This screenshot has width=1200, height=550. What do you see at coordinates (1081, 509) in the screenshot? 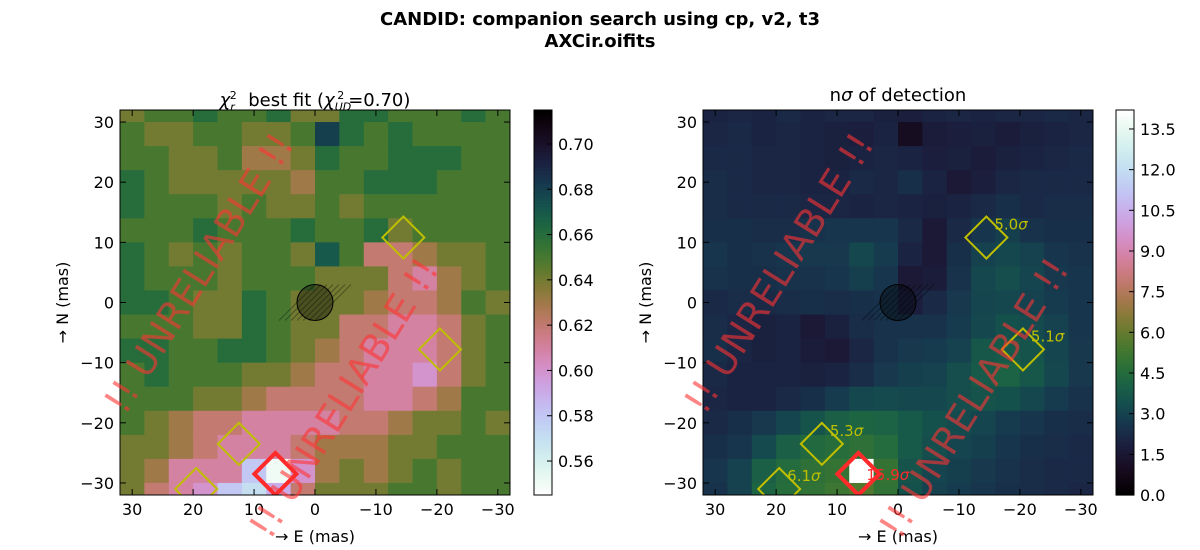
I see `x-tick-label: −30` at bounding box center [1081, 509].